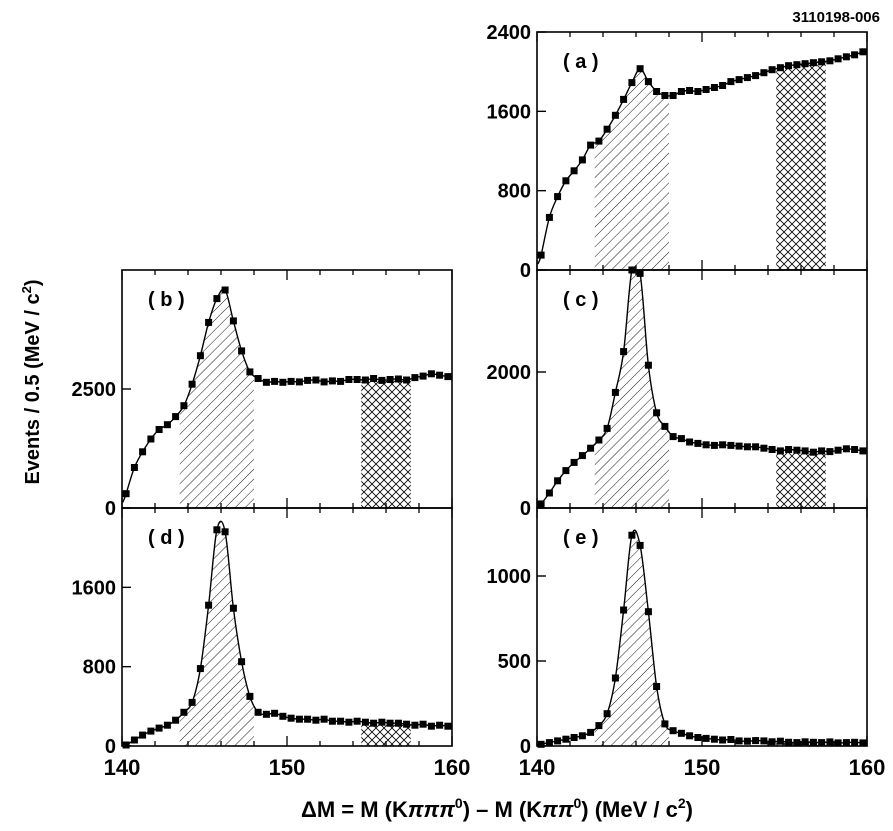 The width and height of the screenshot is (893, 831). I want to click on y-tick-label-a-0: 0, so click(525, 271).